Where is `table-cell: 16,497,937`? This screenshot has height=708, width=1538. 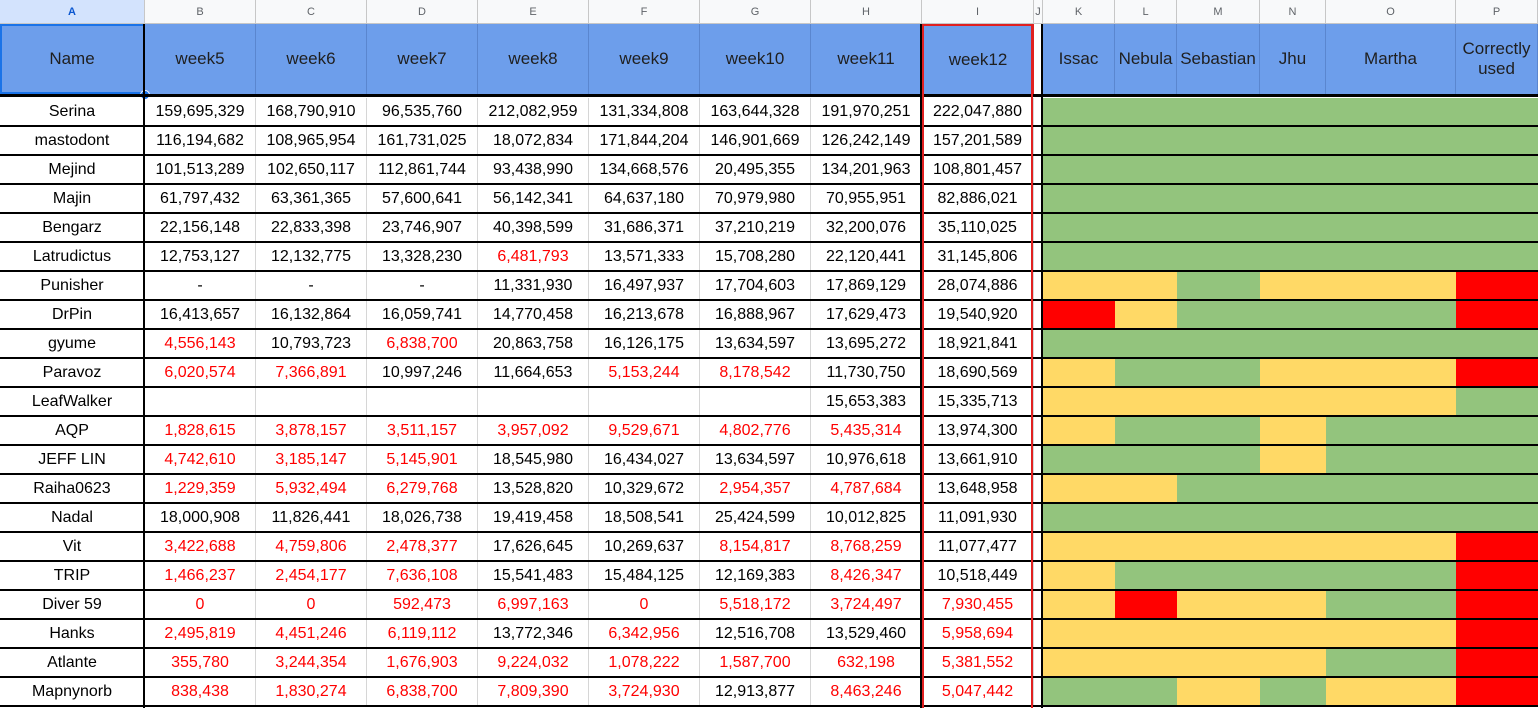
table-cell: 16,497,937 is located at coordinates (644, 285).